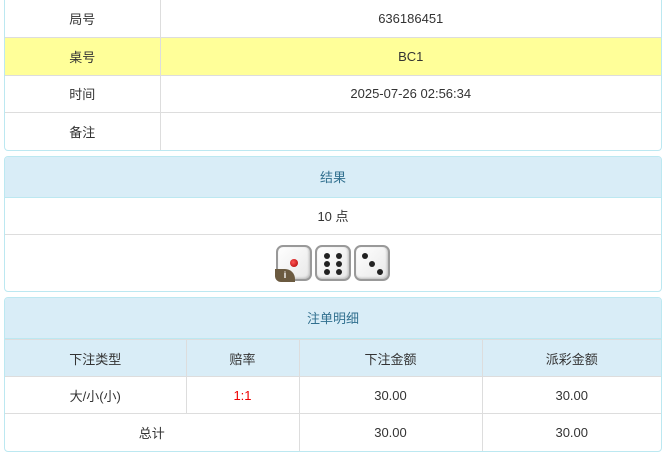  Describe the element at coordinates (410, 56) in the screenshot. I see `table-id-value: BC1` at that location.